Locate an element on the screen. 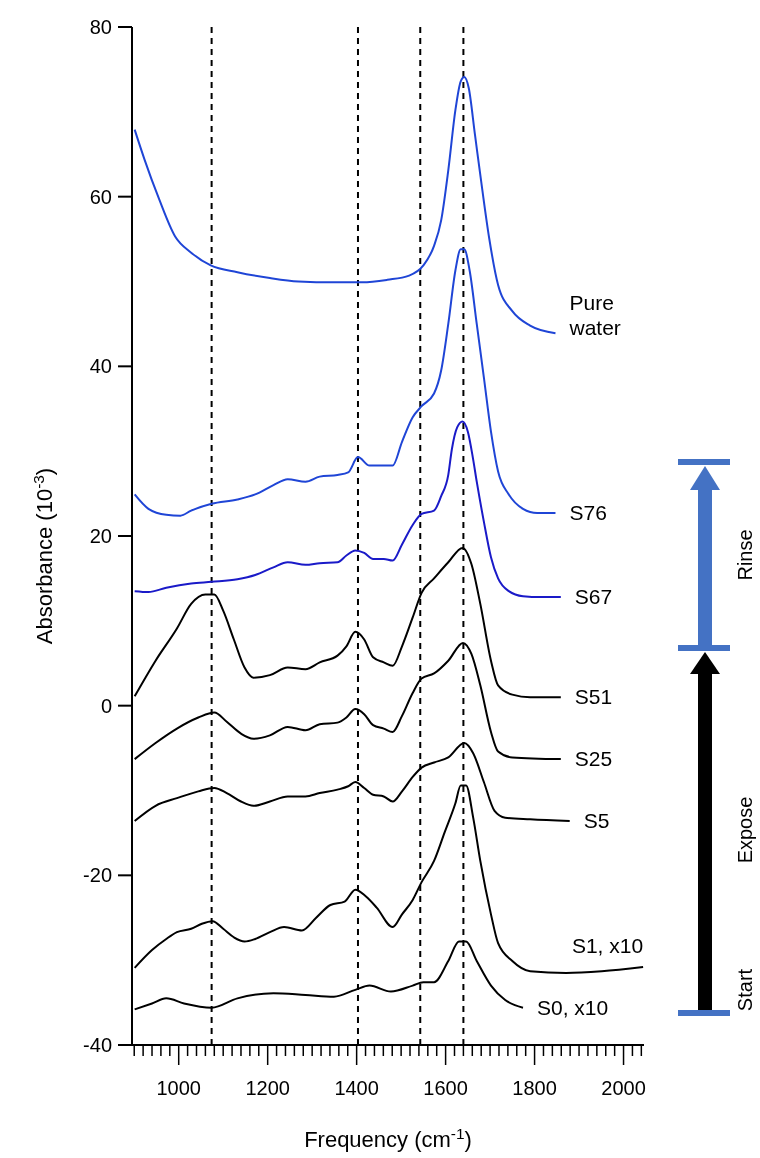  x-tick-label: 2000 is located at coordinates (623, 1088).